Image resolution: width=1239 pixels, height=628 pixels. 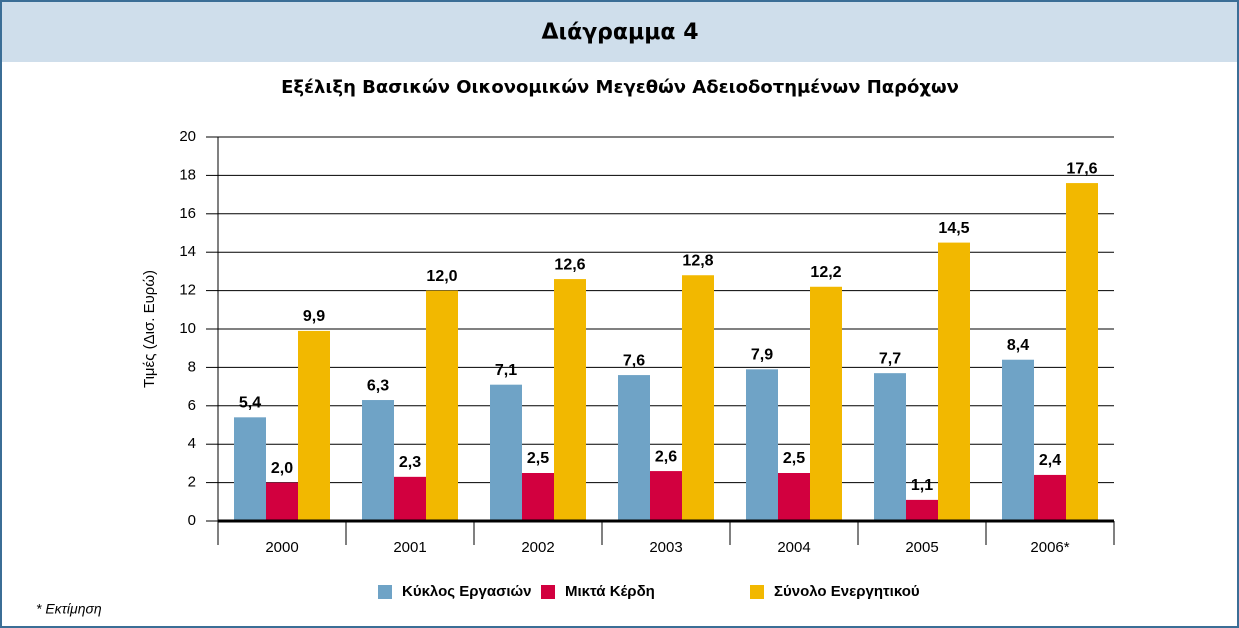 I want to click on y-tick-label: 6, so click(x=192, y=405).